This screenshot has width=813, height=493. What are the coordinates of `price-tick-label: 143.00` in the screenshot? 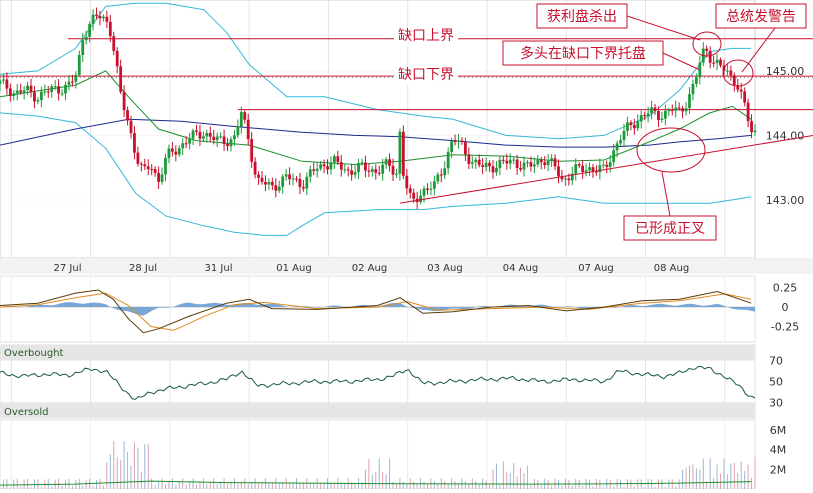 It's located at (785, 200).